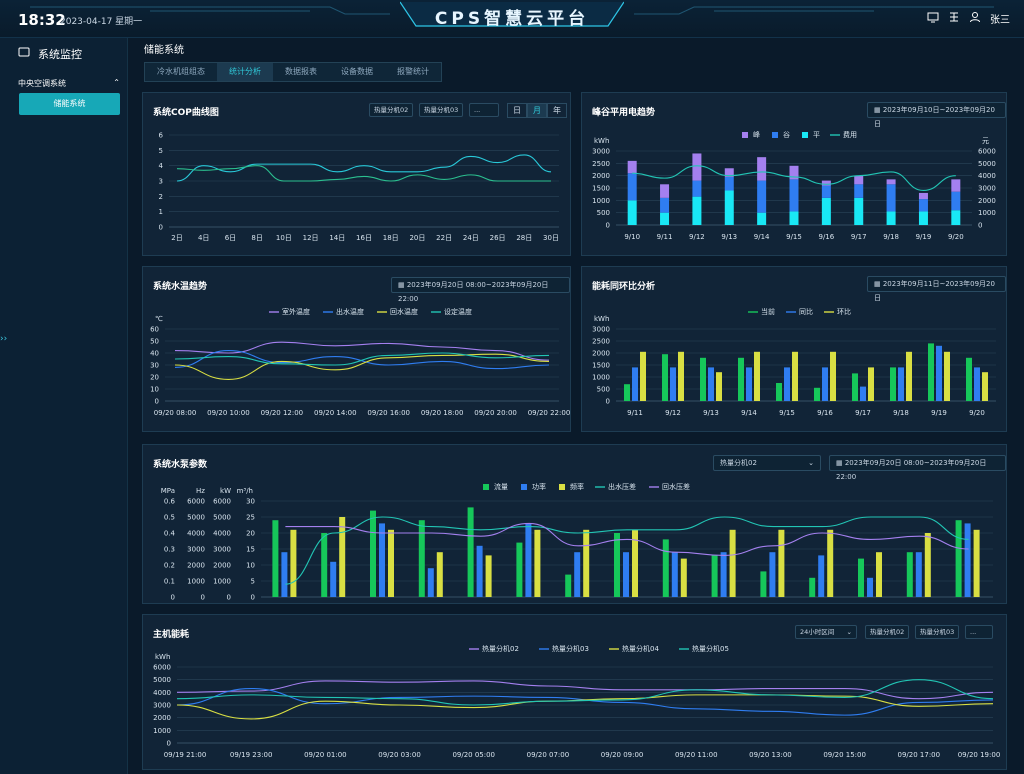 Image resolution: width=1024 pixels, height=774 pixels. I want to click on tab-chiller: 冷水机组组态, so click(181, 71).